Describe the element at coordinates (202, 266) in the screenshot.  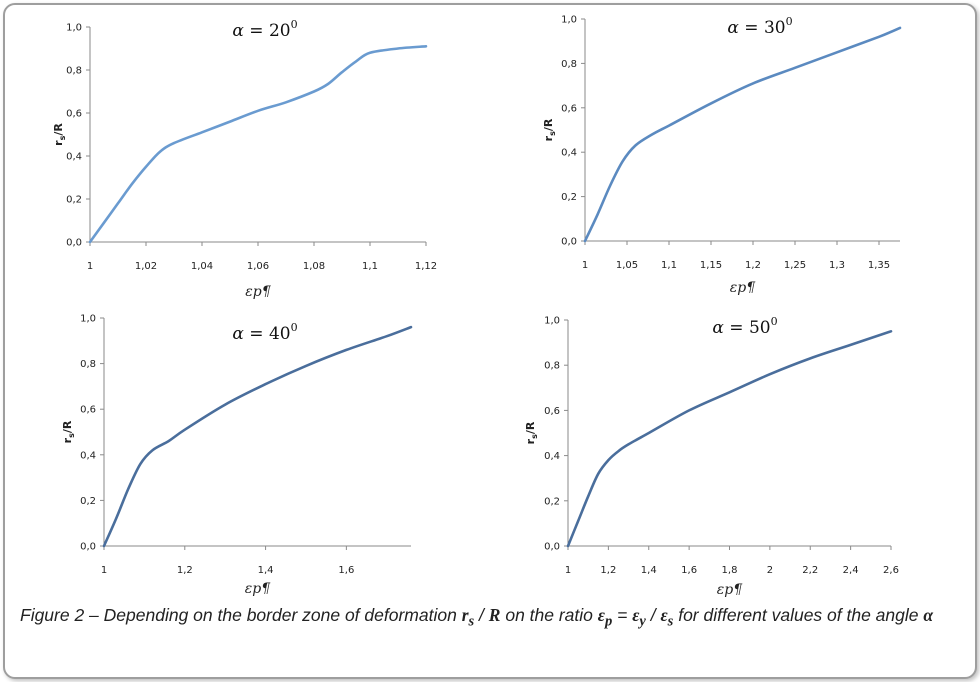
I see `x-tick-label: 1,04` at that location.